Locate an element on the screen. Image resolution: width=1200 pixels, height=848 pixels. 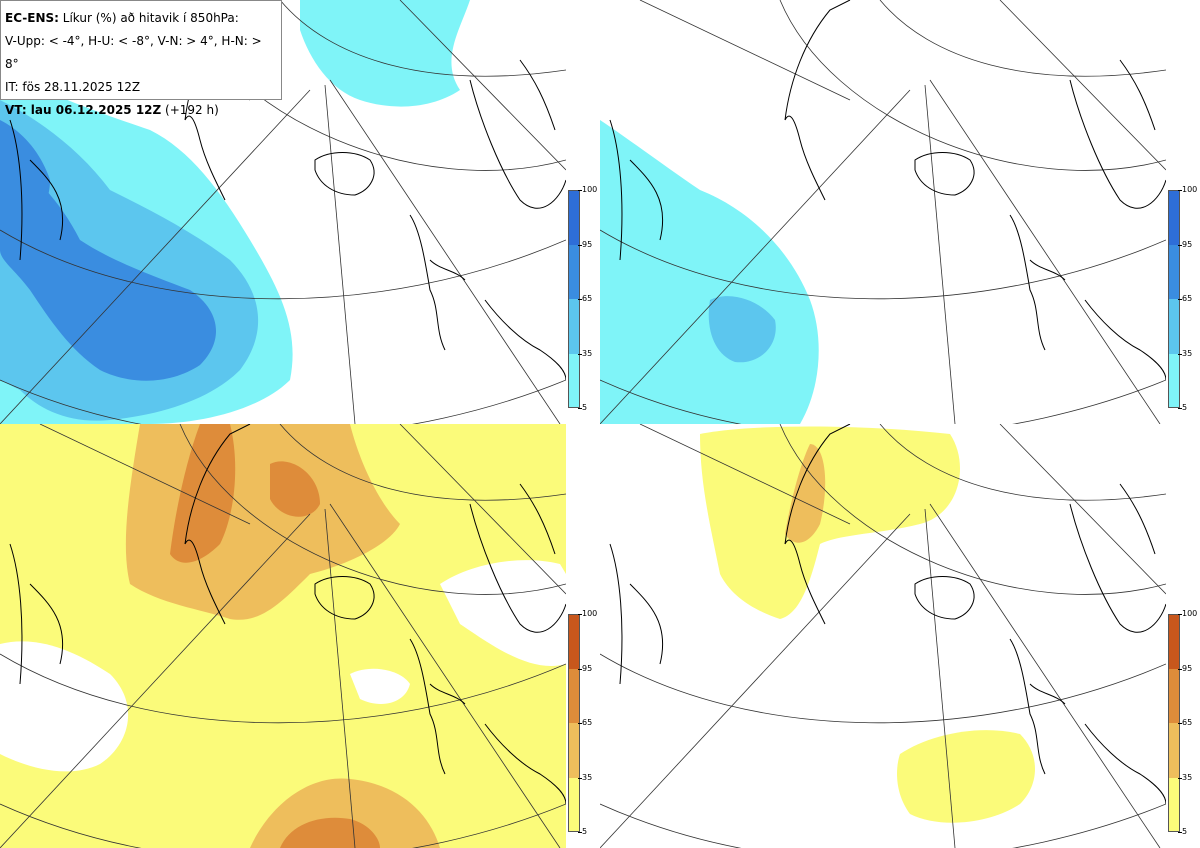
title-rest: Líkur (%) að hitavik í 850hPa: is located at coordinates (150, 18).